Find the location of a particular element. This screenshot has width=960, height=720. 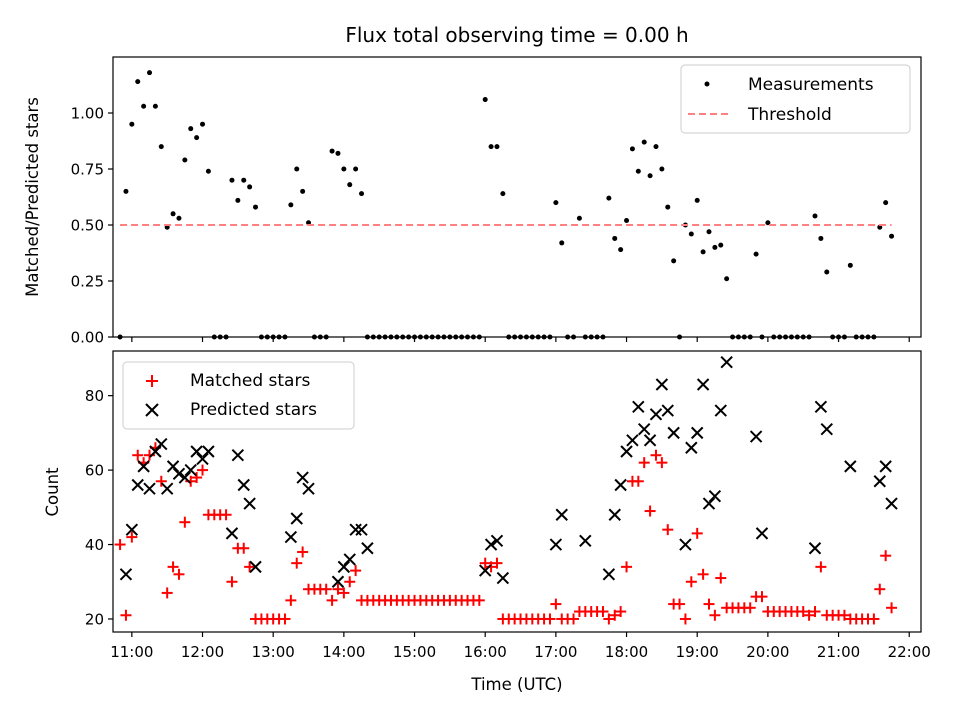

bottom-legend: Matched stars Predicted stars is located at coordinates (238, 395).